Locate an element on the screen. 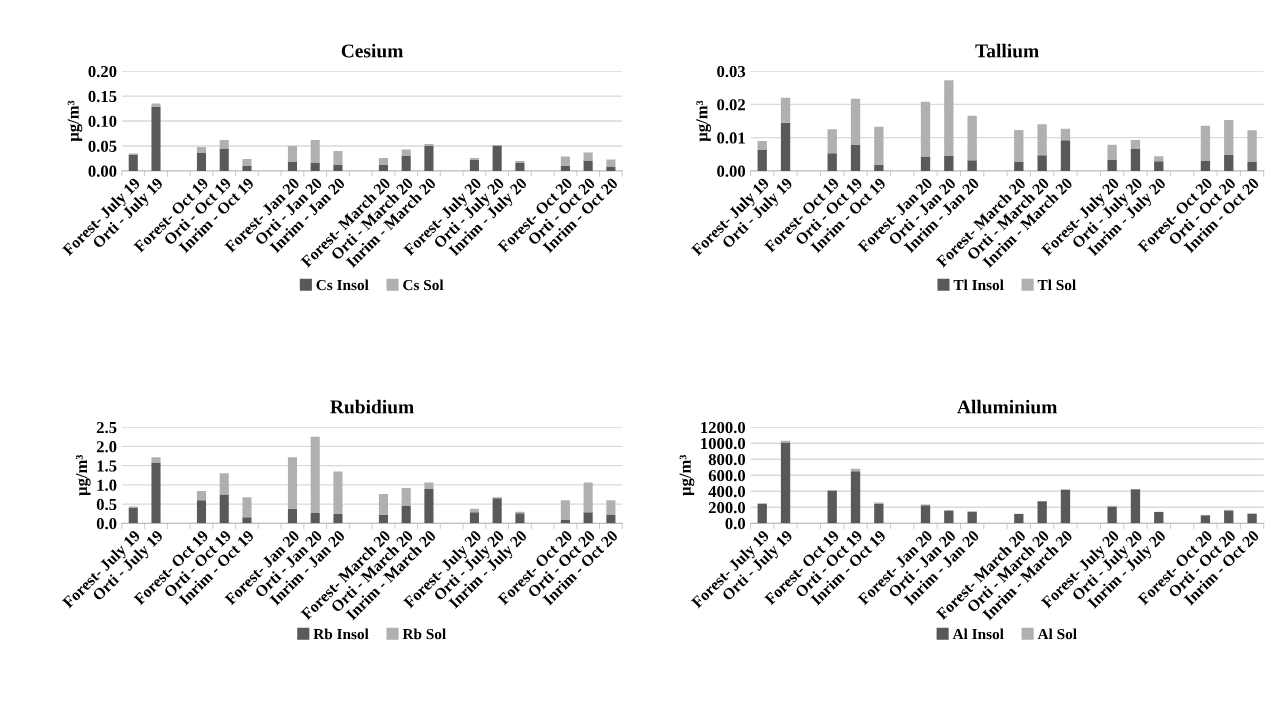 The height and width of the screenshot is (712, 1283). y-tick-label: 800.0 is located at coordinates (727, 459).